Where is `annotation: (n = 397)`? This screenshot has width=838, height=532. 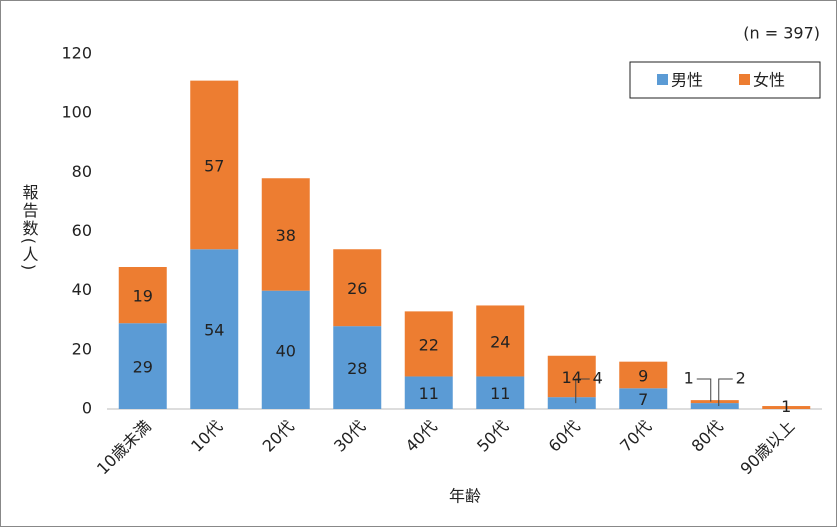
annotation: (n = 397) is located at coordinates (781, 33).